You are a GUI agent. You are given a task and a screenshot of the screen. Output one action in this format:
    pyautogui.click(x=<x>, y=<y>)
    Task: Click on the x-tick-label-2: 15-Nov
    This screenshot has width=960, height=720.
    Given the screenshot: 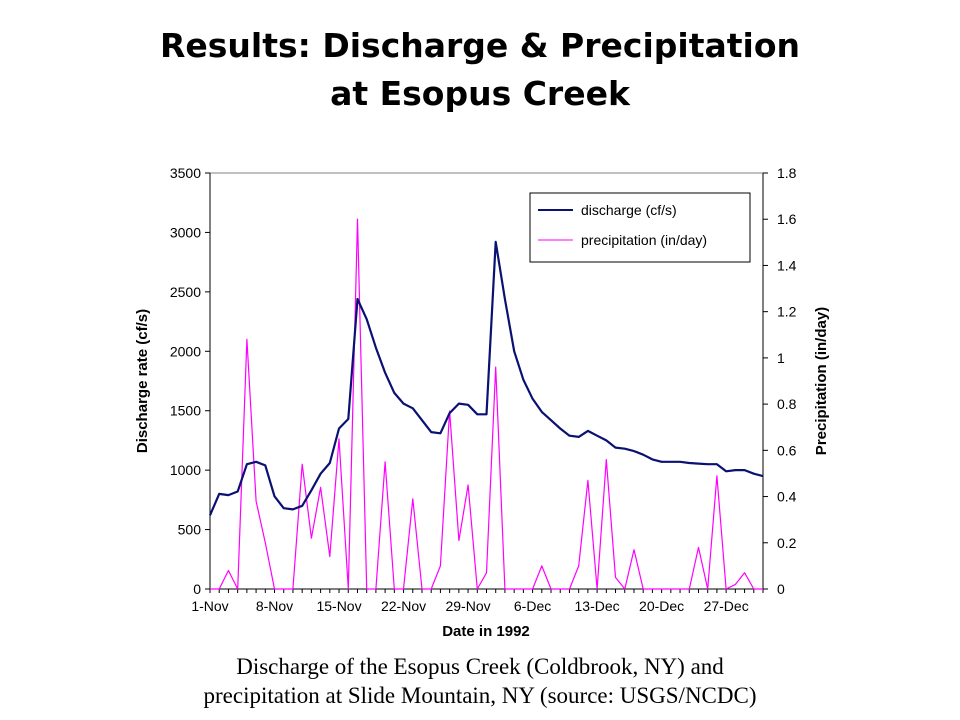 What is the action you would take?
    pyautogui.click(x=338, y=606)
    